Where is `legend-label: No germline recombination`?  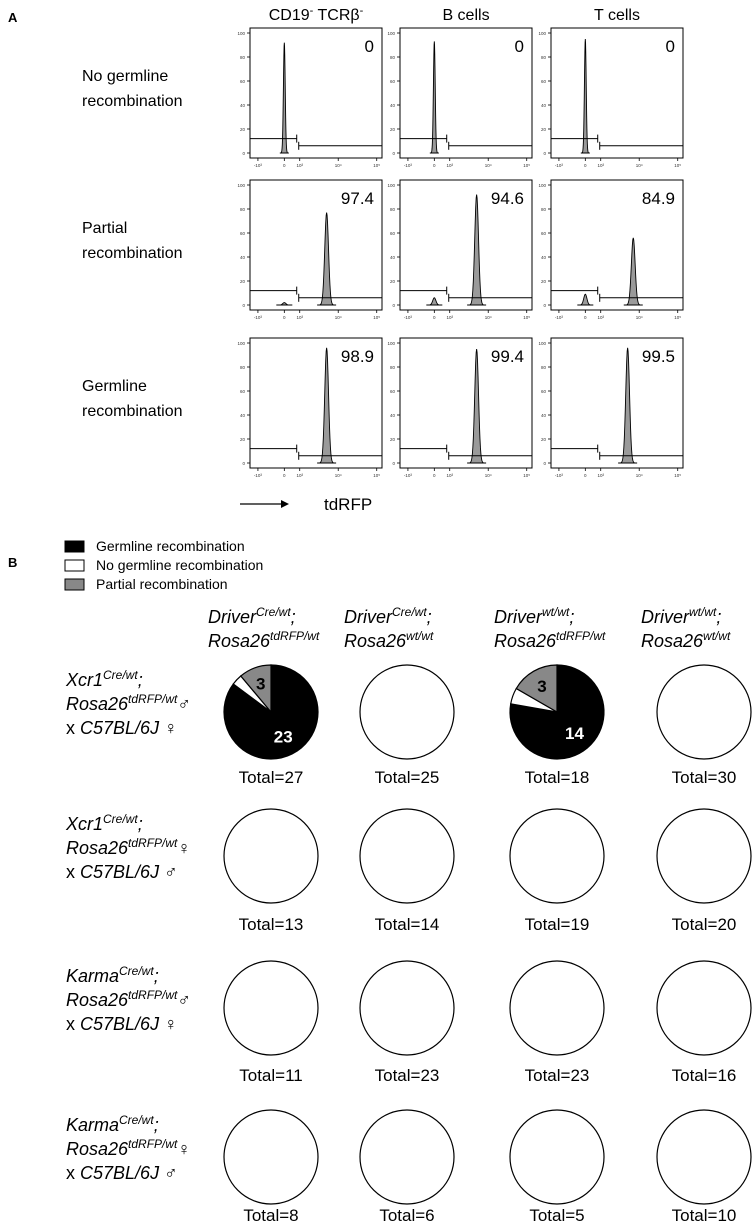
legend-label: No germline recombination is located at coordinates (179, 565).